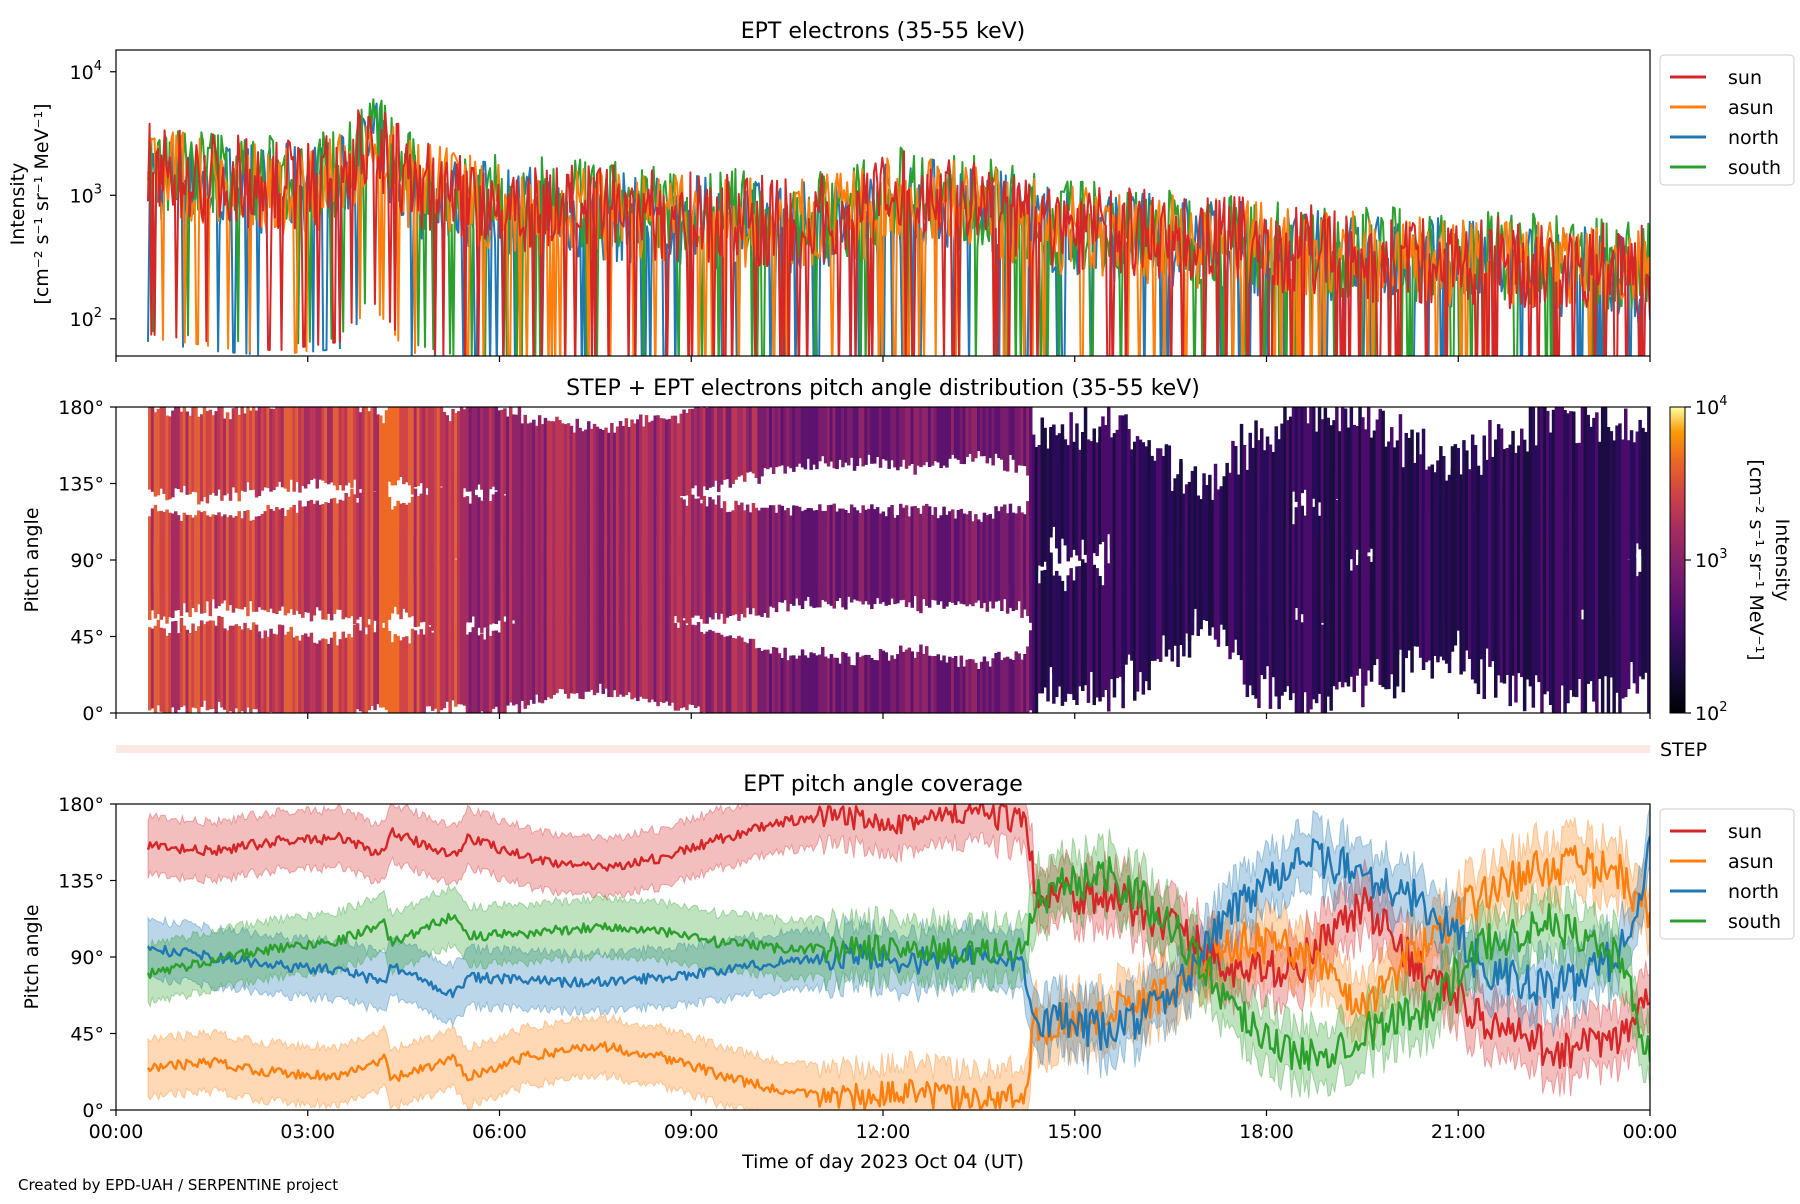  Describe the element at coordinates (911, 750) in the screenshot. I see `step-strip: STEP` at that location.